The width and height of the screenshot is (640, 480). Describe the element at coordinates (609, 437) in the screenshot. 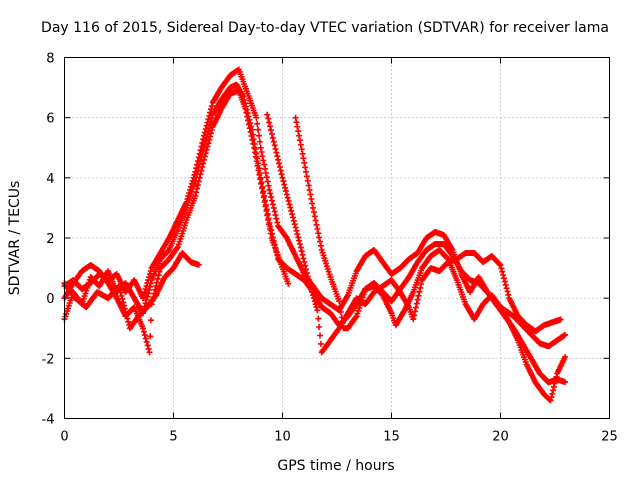

I see `x-tick-label: 25` at that location.